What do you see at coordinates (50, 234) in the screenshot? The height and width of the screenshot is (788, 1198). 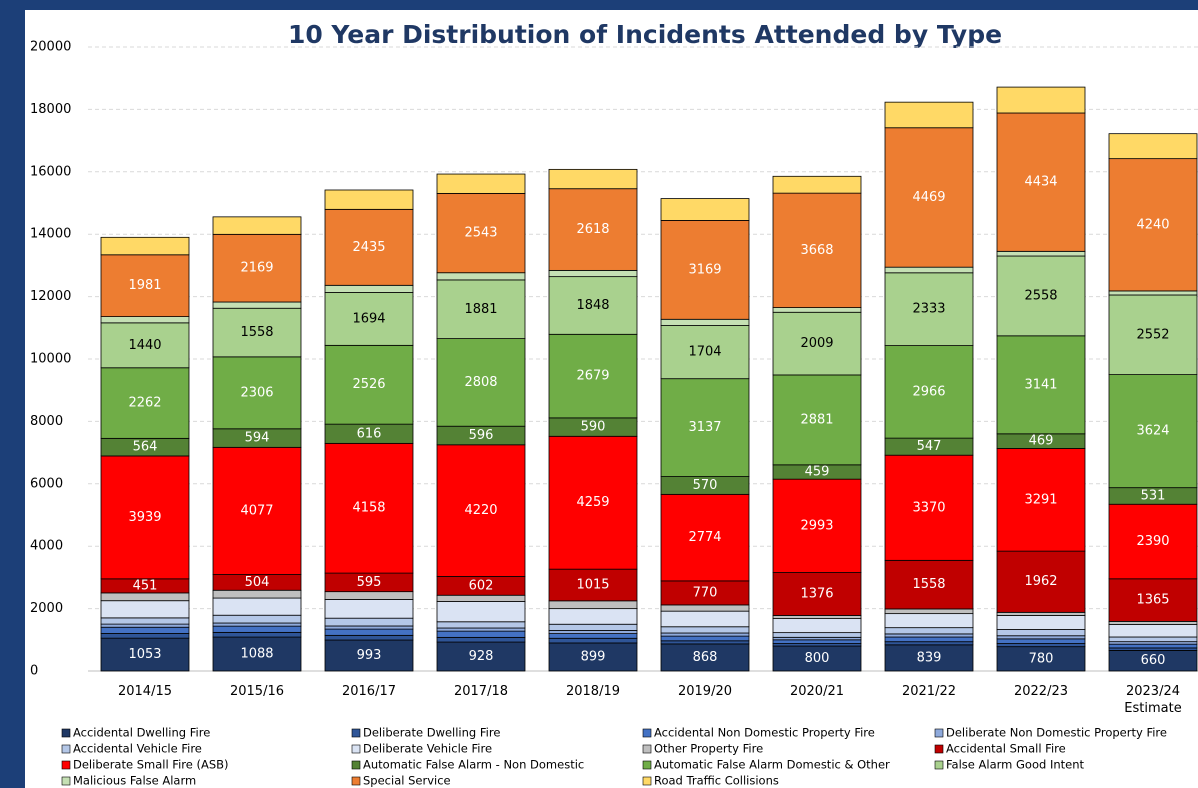 I see `y-tick-label: 14000` at bounding box center [50, 234].